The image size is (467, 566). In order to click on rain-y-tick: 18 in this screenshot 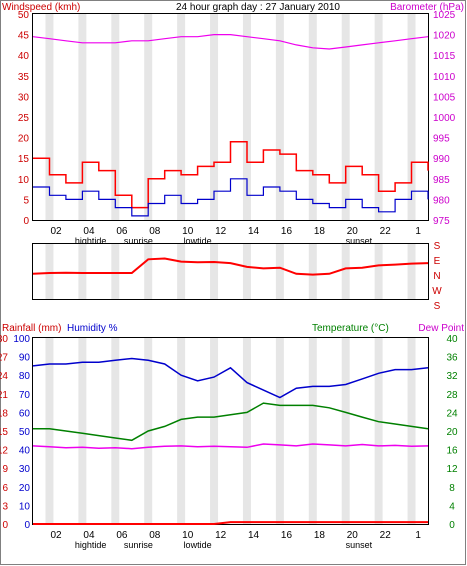, I will do `click(4, 413)`.